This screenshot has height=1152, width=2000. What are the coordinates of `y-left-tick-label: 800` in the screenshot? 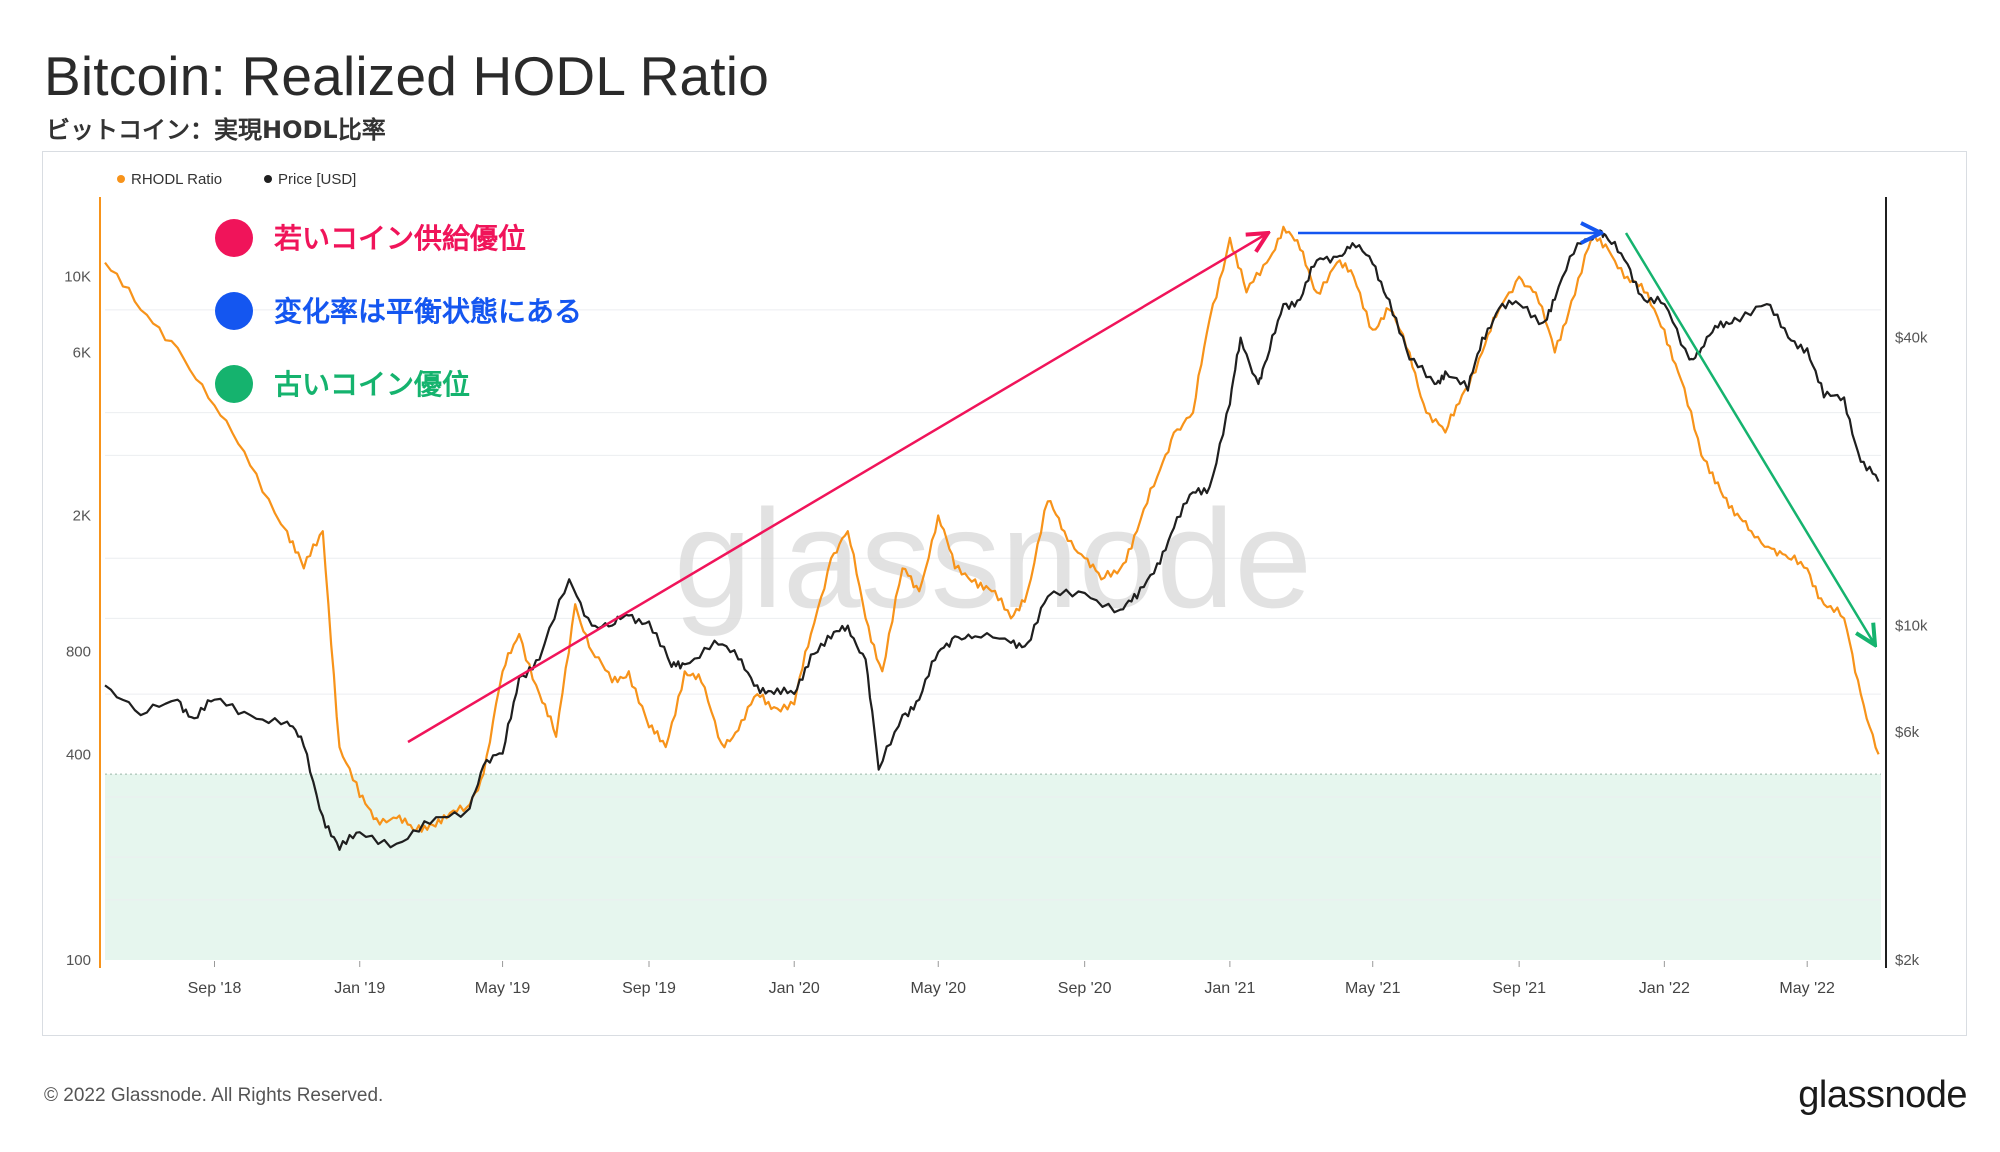 It's located at (78, 651).